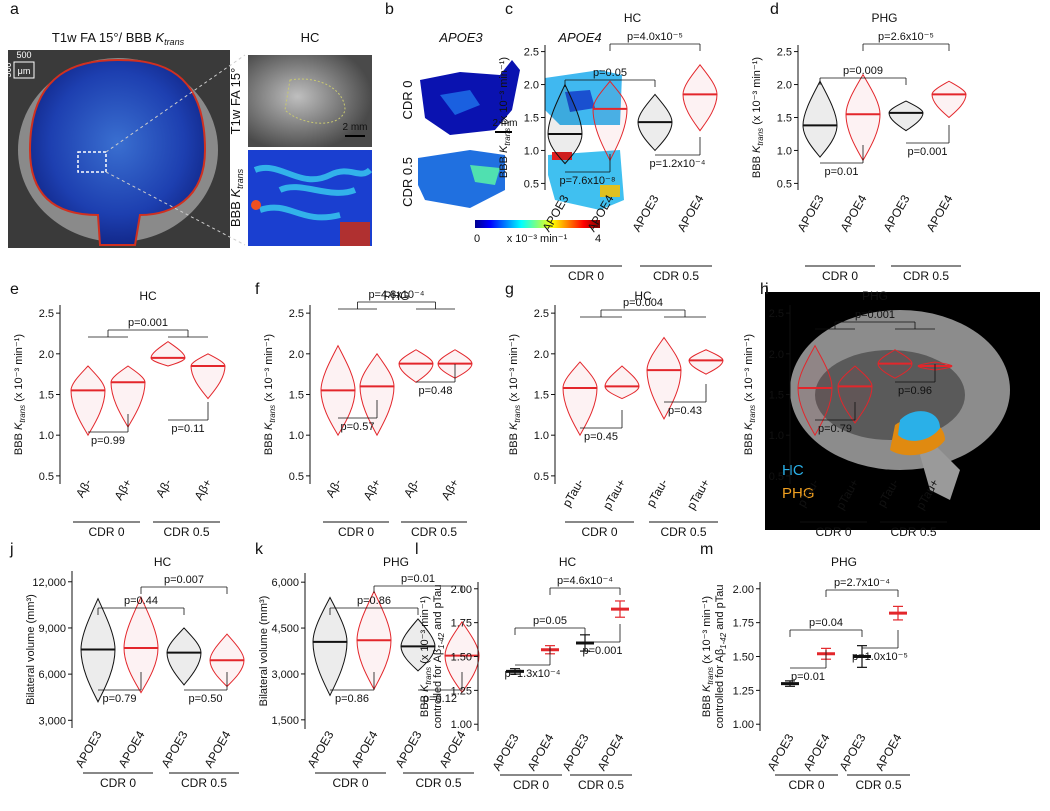 The image size is (1050, 811). I want to click on label-part: Bilateral volume (mm³), so click(264, 651).